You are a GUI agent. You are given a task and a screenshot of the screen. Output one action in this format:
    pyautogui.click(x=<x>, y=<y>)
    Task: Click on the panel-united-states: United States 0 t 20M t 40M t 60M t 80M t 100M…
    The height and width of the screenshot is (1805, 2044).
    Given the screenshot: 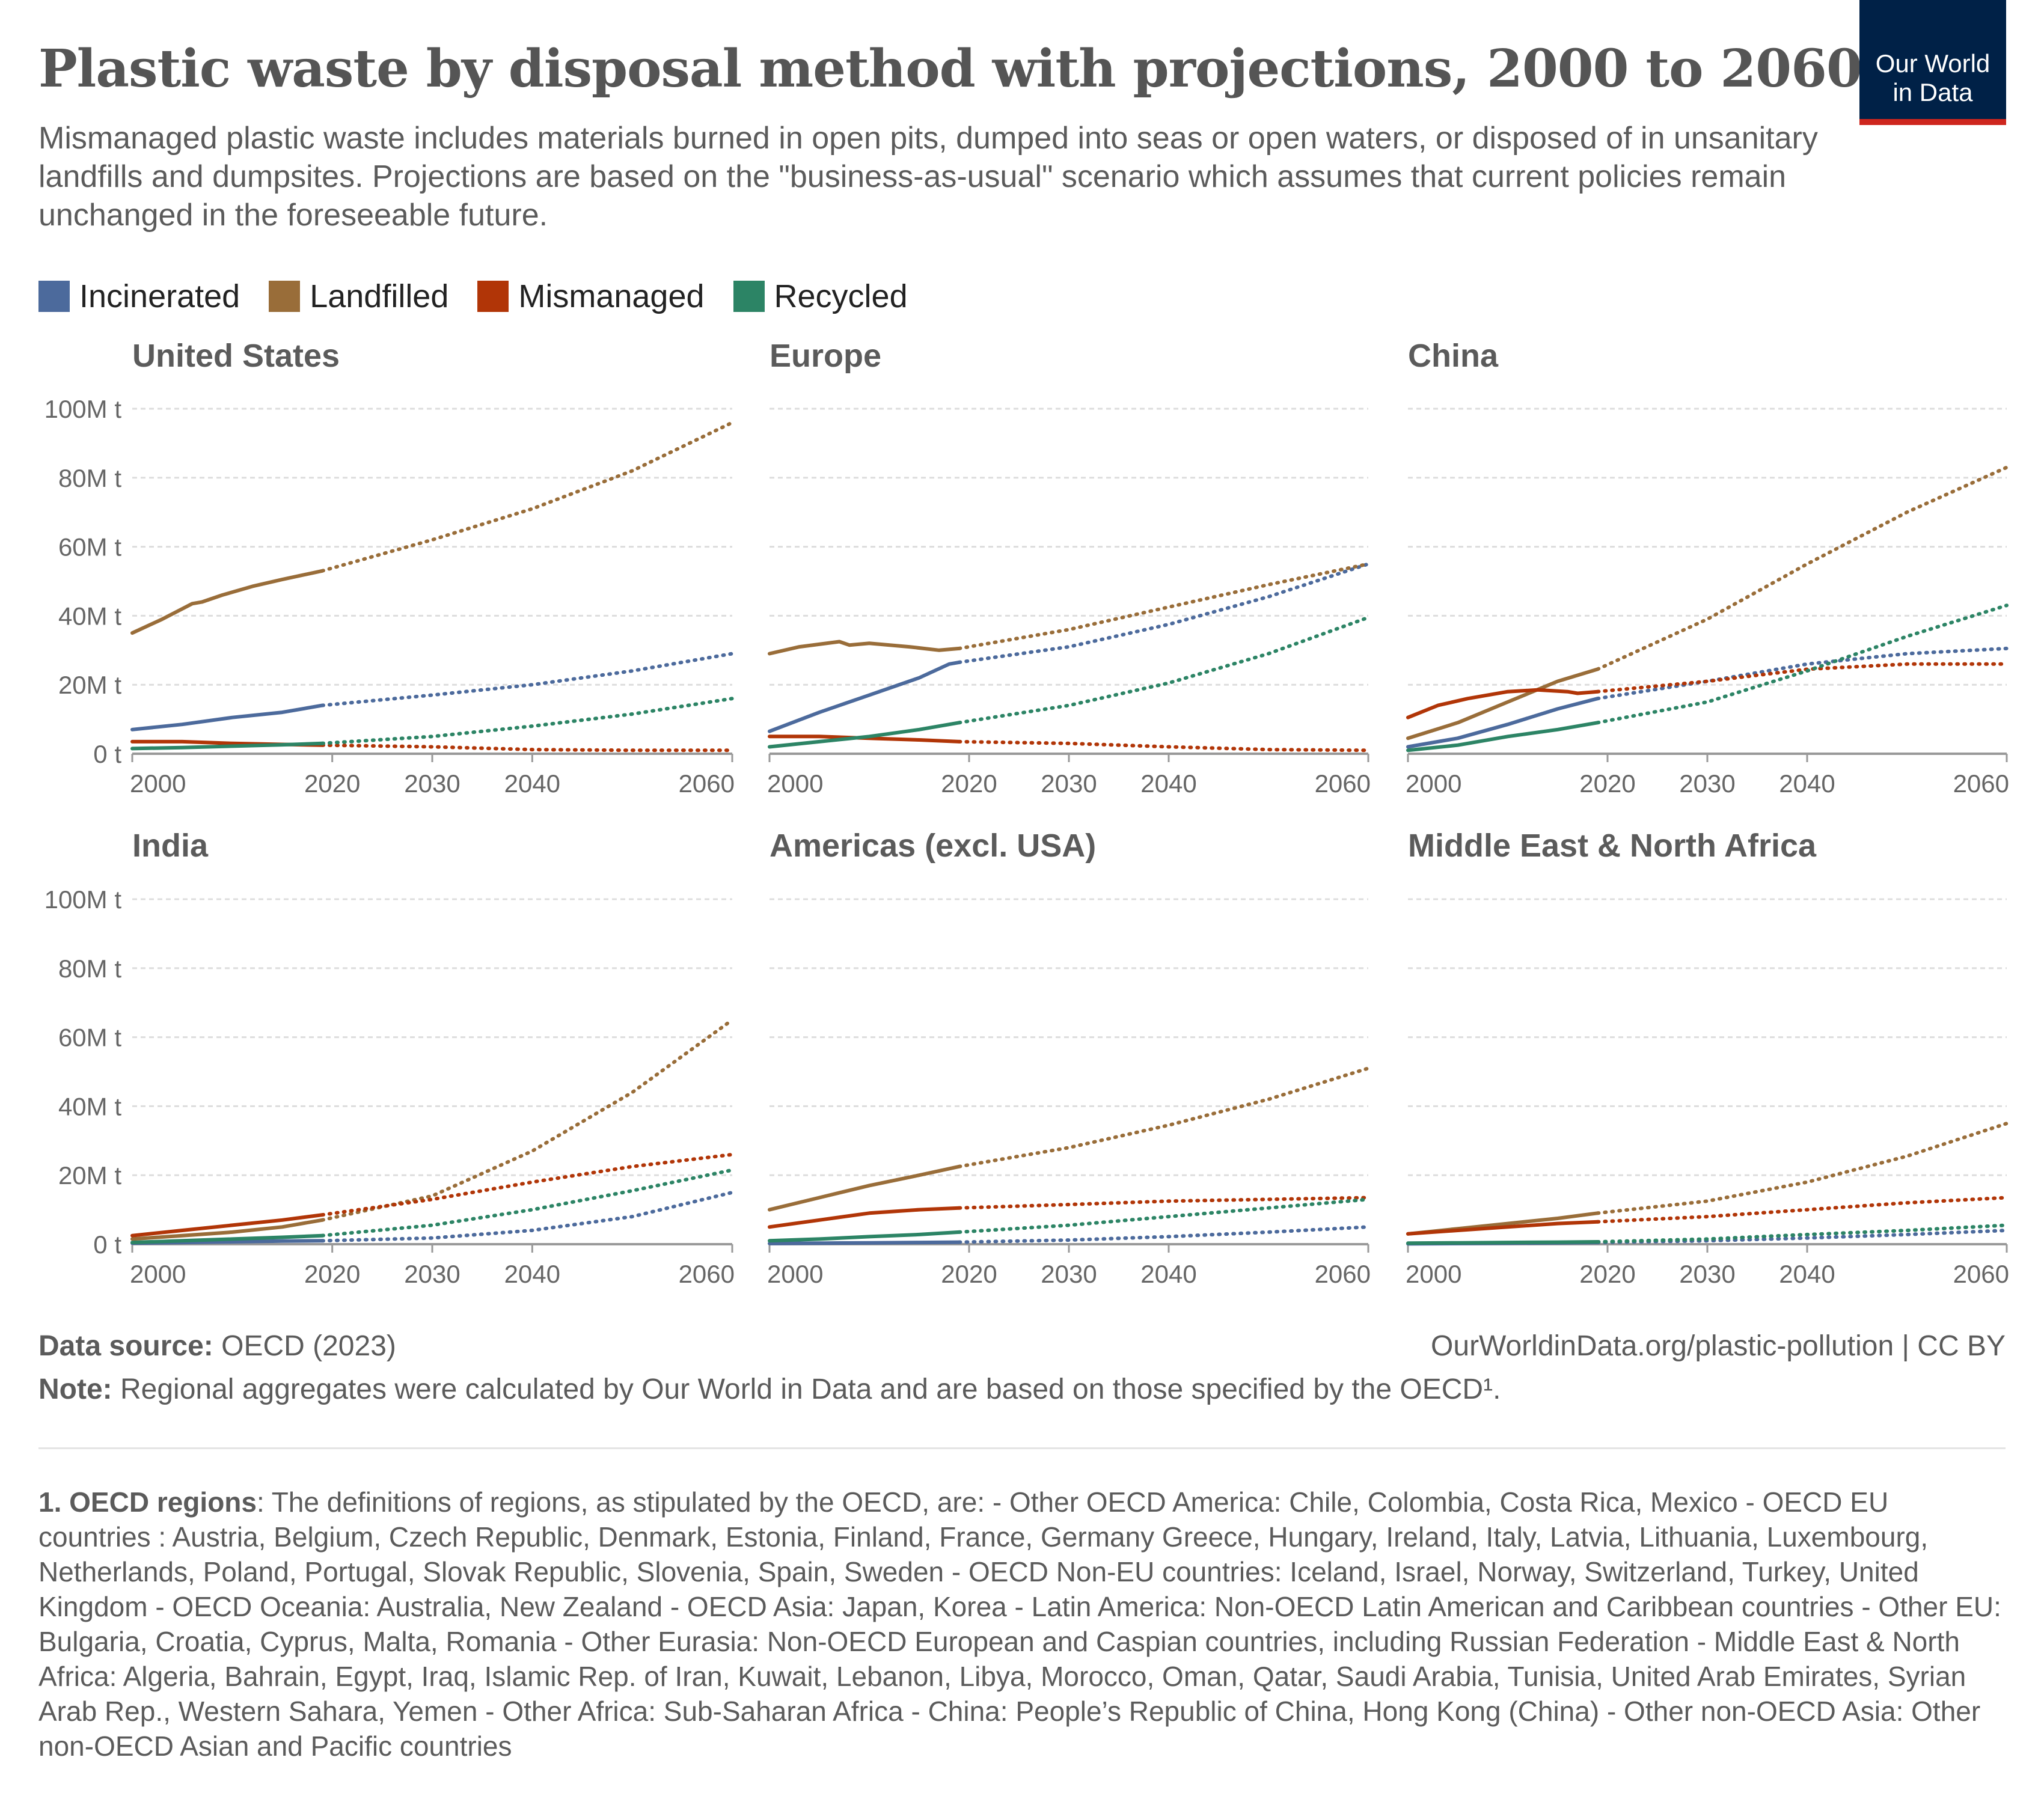 What is the action you would take?
    pyautogui.click(x=390, y=568)
    